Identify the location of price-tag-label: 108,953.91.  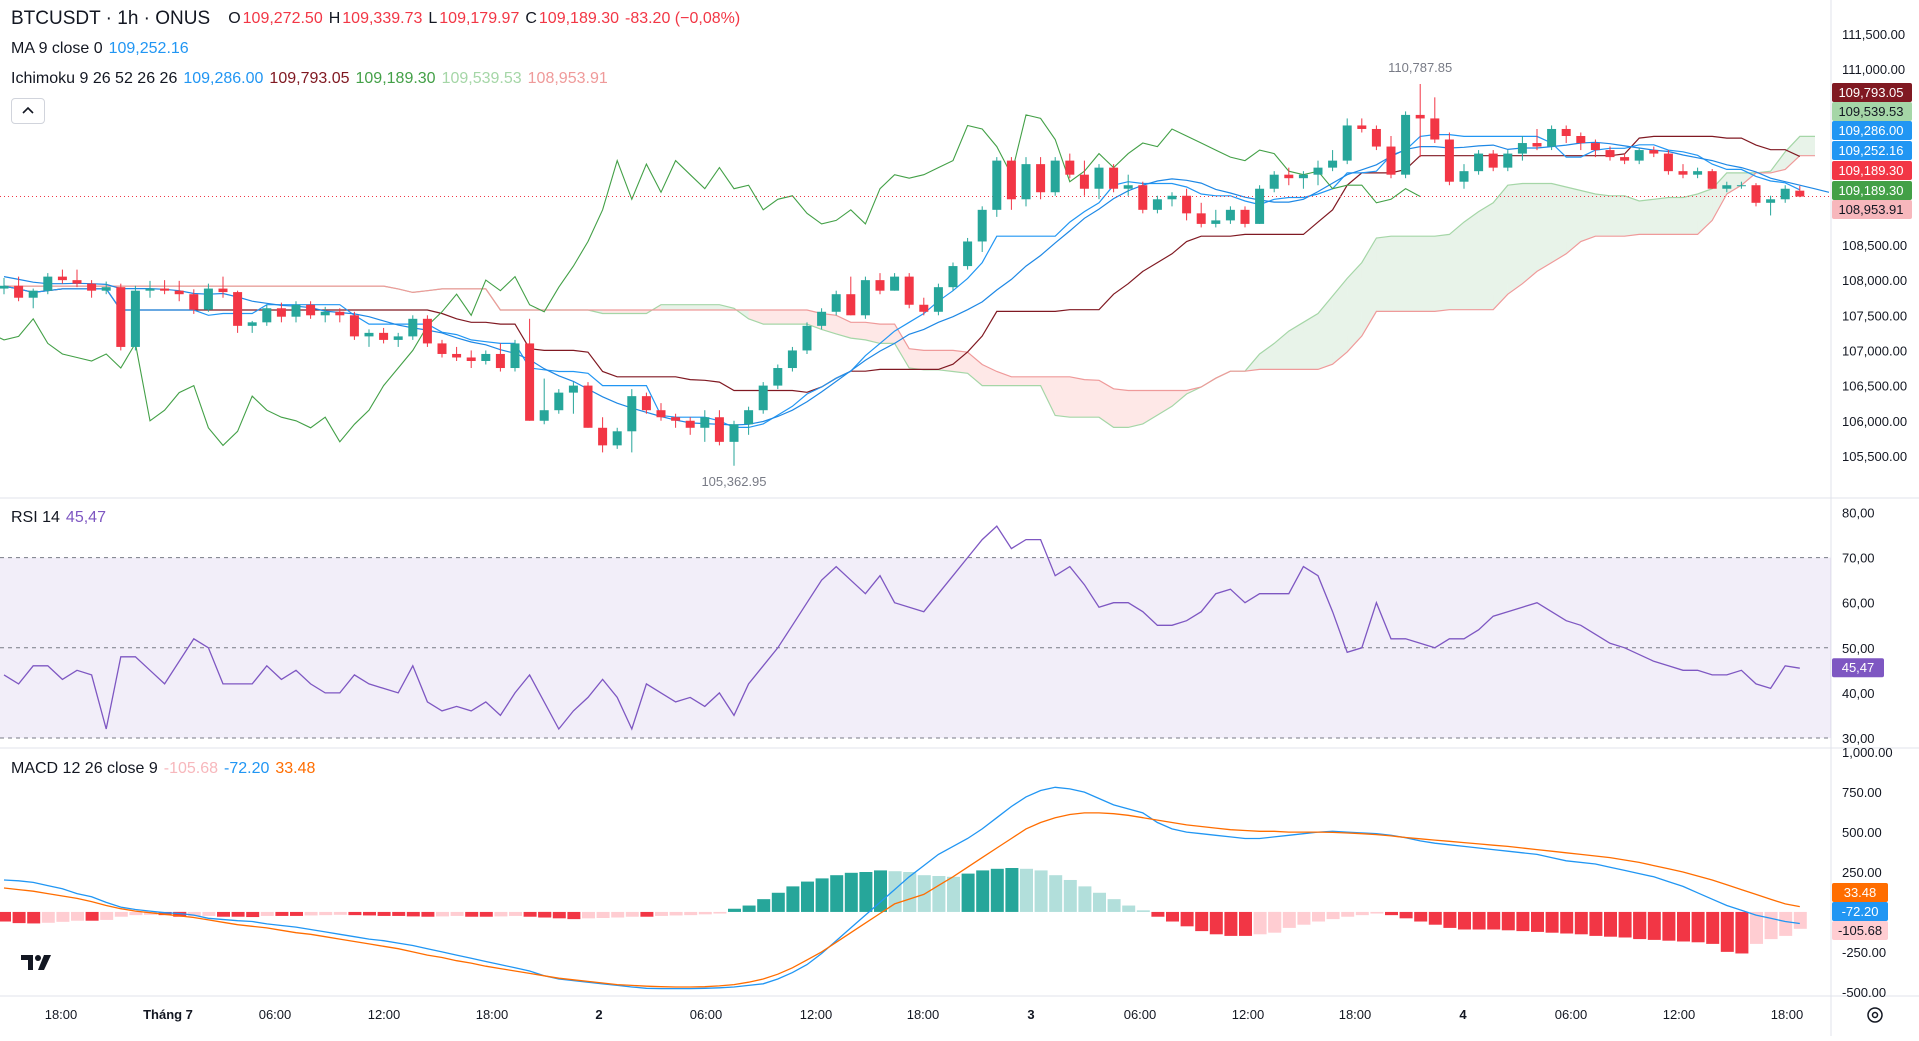
(1870, 209).